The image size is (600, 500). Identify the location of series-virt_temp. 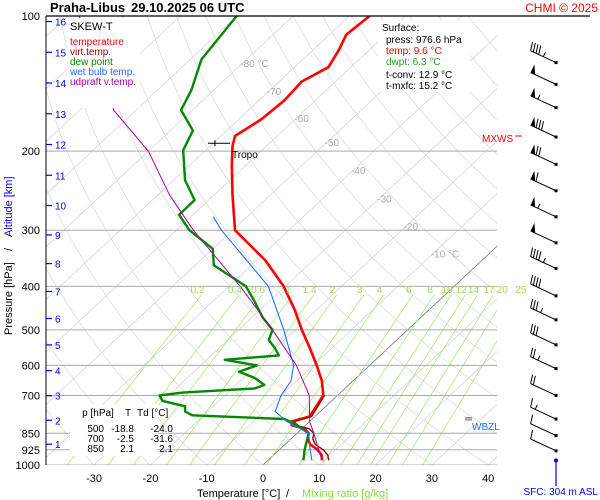
(311, 428).